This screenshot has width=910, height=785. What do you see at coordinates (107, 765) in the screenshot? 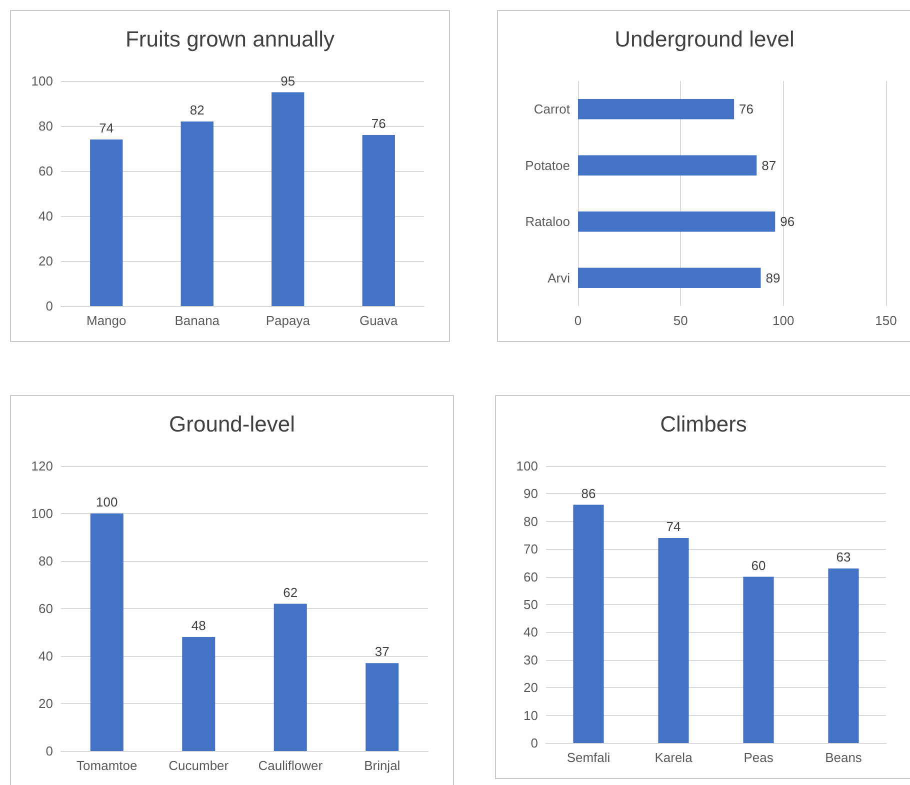
I see `x-tick-label: Tomamtoe` at bounding box center [107, 765].